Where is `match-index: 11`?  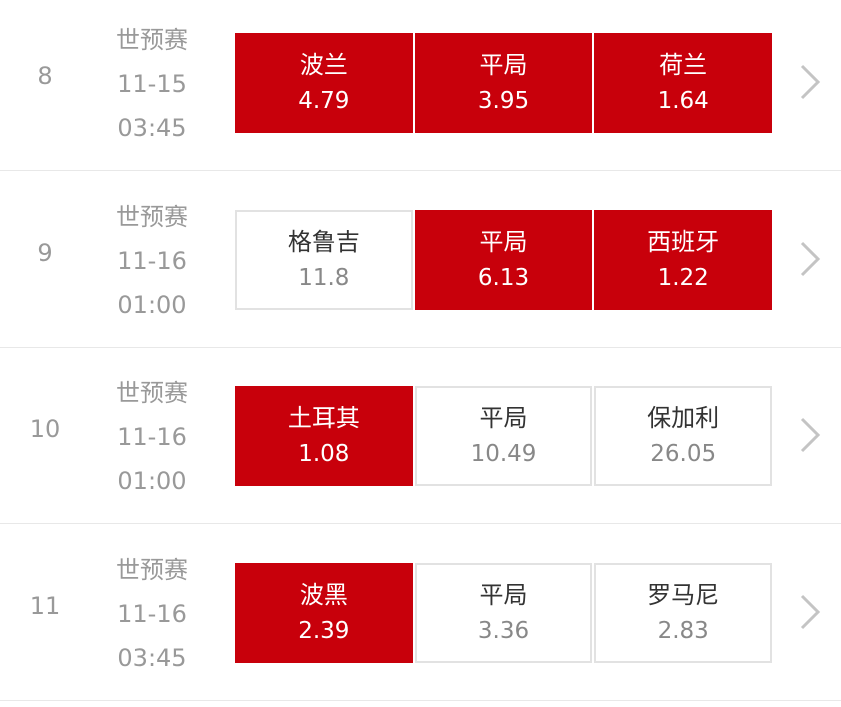
match-index: 11 is located at coordinates (45, 605).